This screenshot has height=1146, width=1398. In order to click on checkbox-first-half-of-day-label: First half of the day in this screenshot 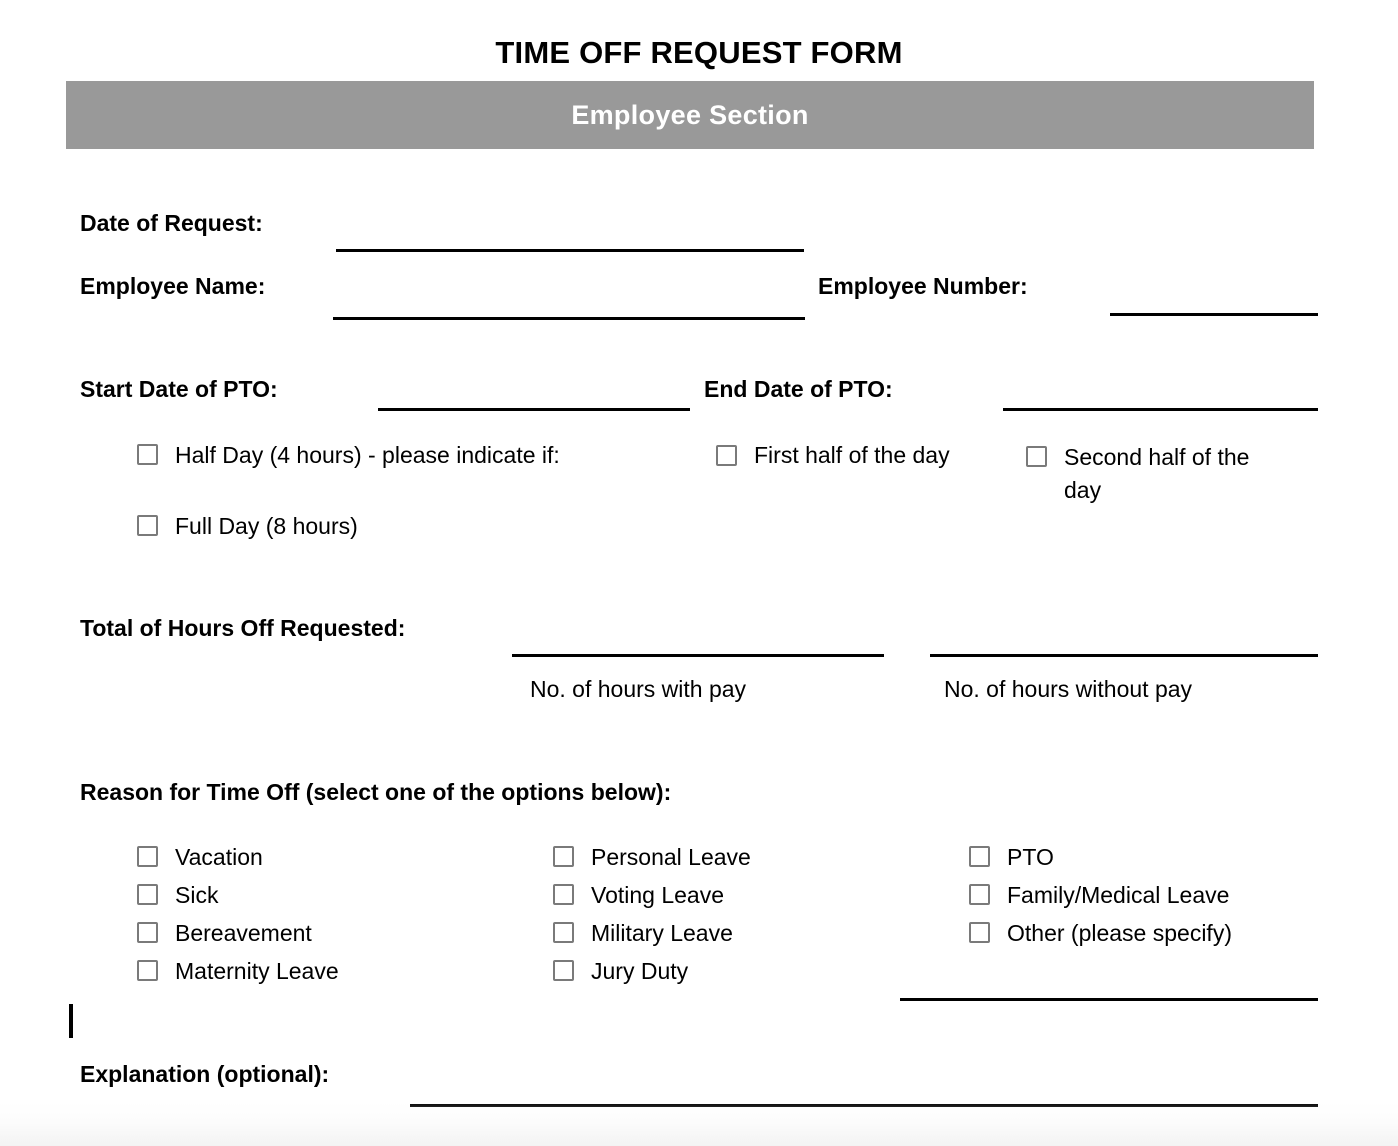, I will do `click(852, 455)`.